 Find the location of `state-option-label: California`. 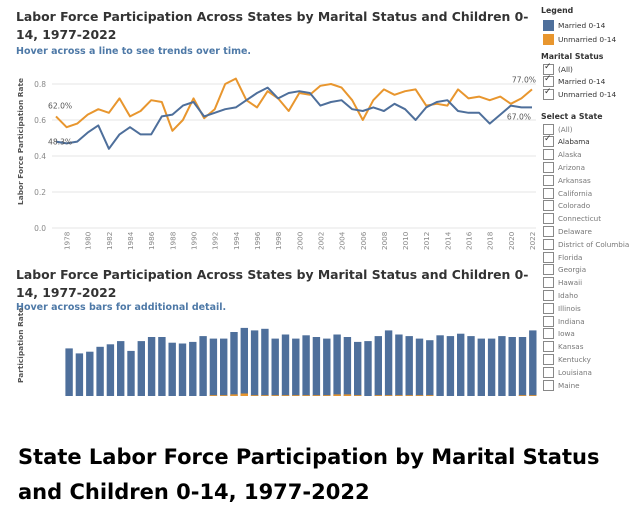

state-option-label: California is located at coordinates (575, 193).